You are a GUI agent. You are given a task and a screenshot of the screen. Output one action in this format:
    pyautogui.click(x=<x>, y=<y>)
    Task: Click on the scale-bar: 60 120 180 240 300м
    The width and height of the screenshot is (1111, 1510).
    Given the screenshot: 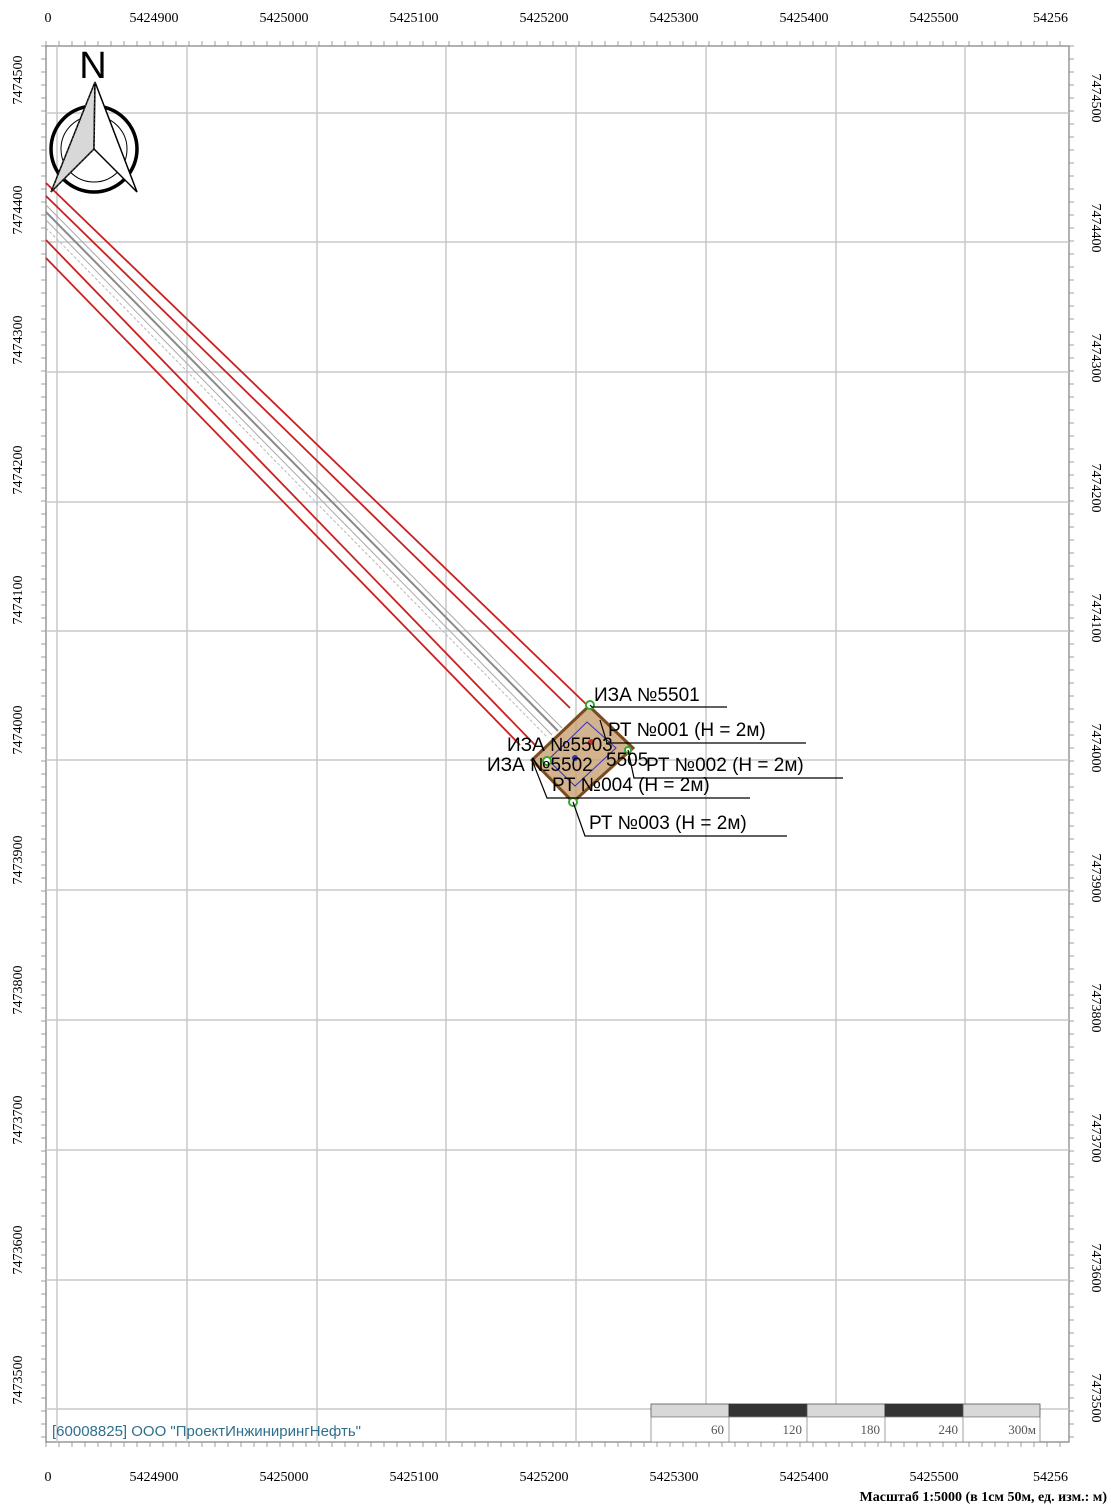 What is the action you would take?
    pyautogui.click(x=845, y=1423)
    